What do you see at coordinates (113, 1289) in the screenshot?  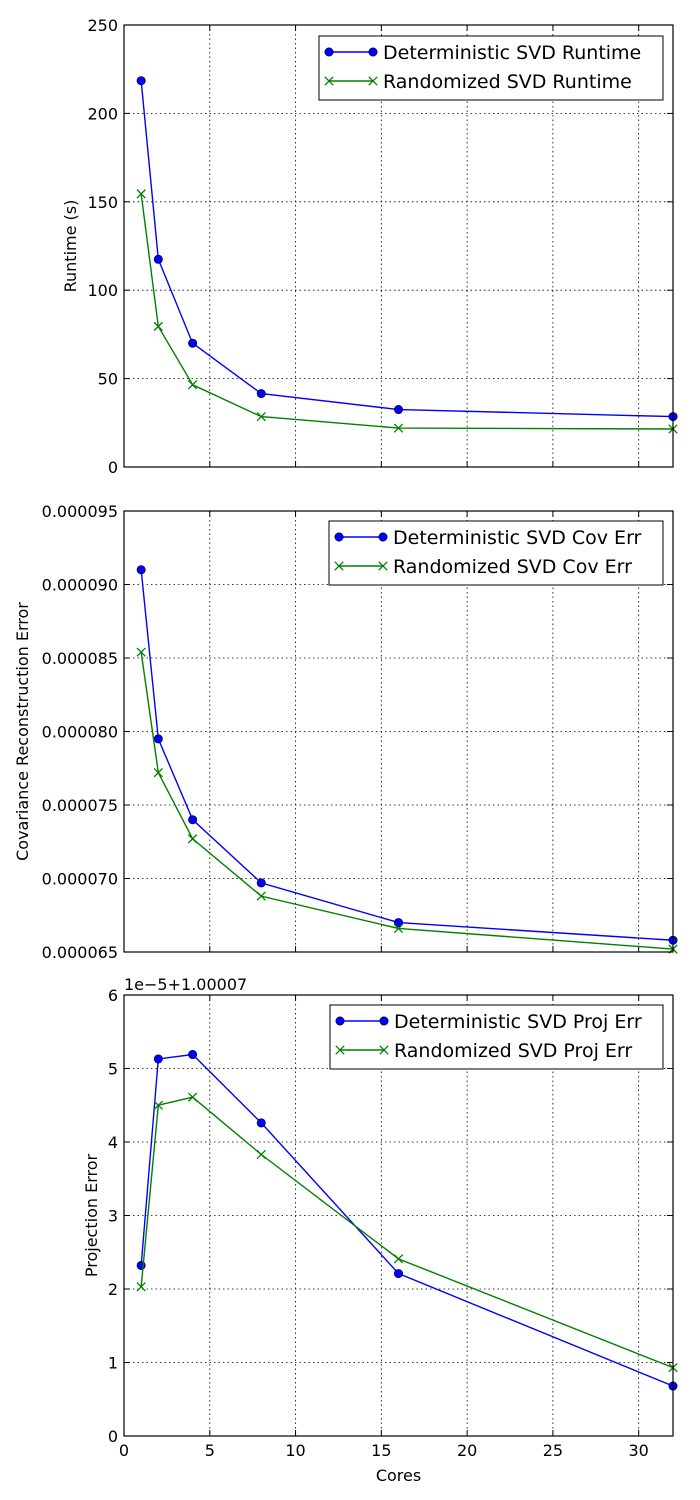 I see `y-tick-label: 2` at bounding box center [113, 1289].